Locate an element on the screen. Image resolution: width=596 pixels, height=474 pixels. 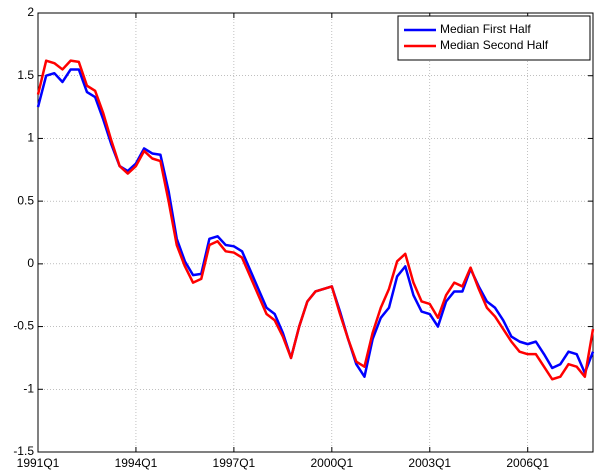
y-tick-label: -1 is located at coordinates (28, 388).